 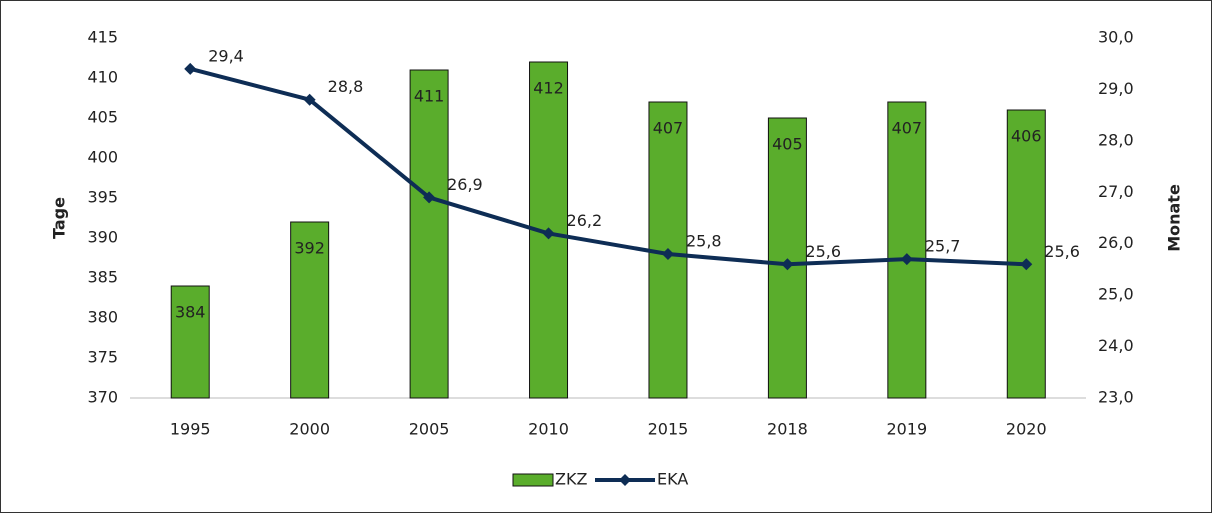 I want to click on legend-swatch, so click(x=533, y=480).